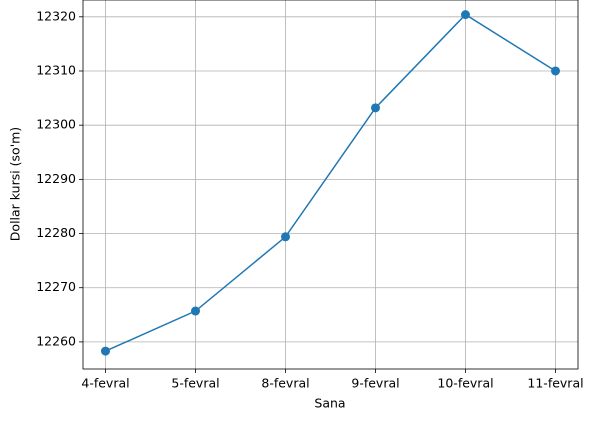  I want to click on x-tick-label: 5-fevral, so click(195, 383).